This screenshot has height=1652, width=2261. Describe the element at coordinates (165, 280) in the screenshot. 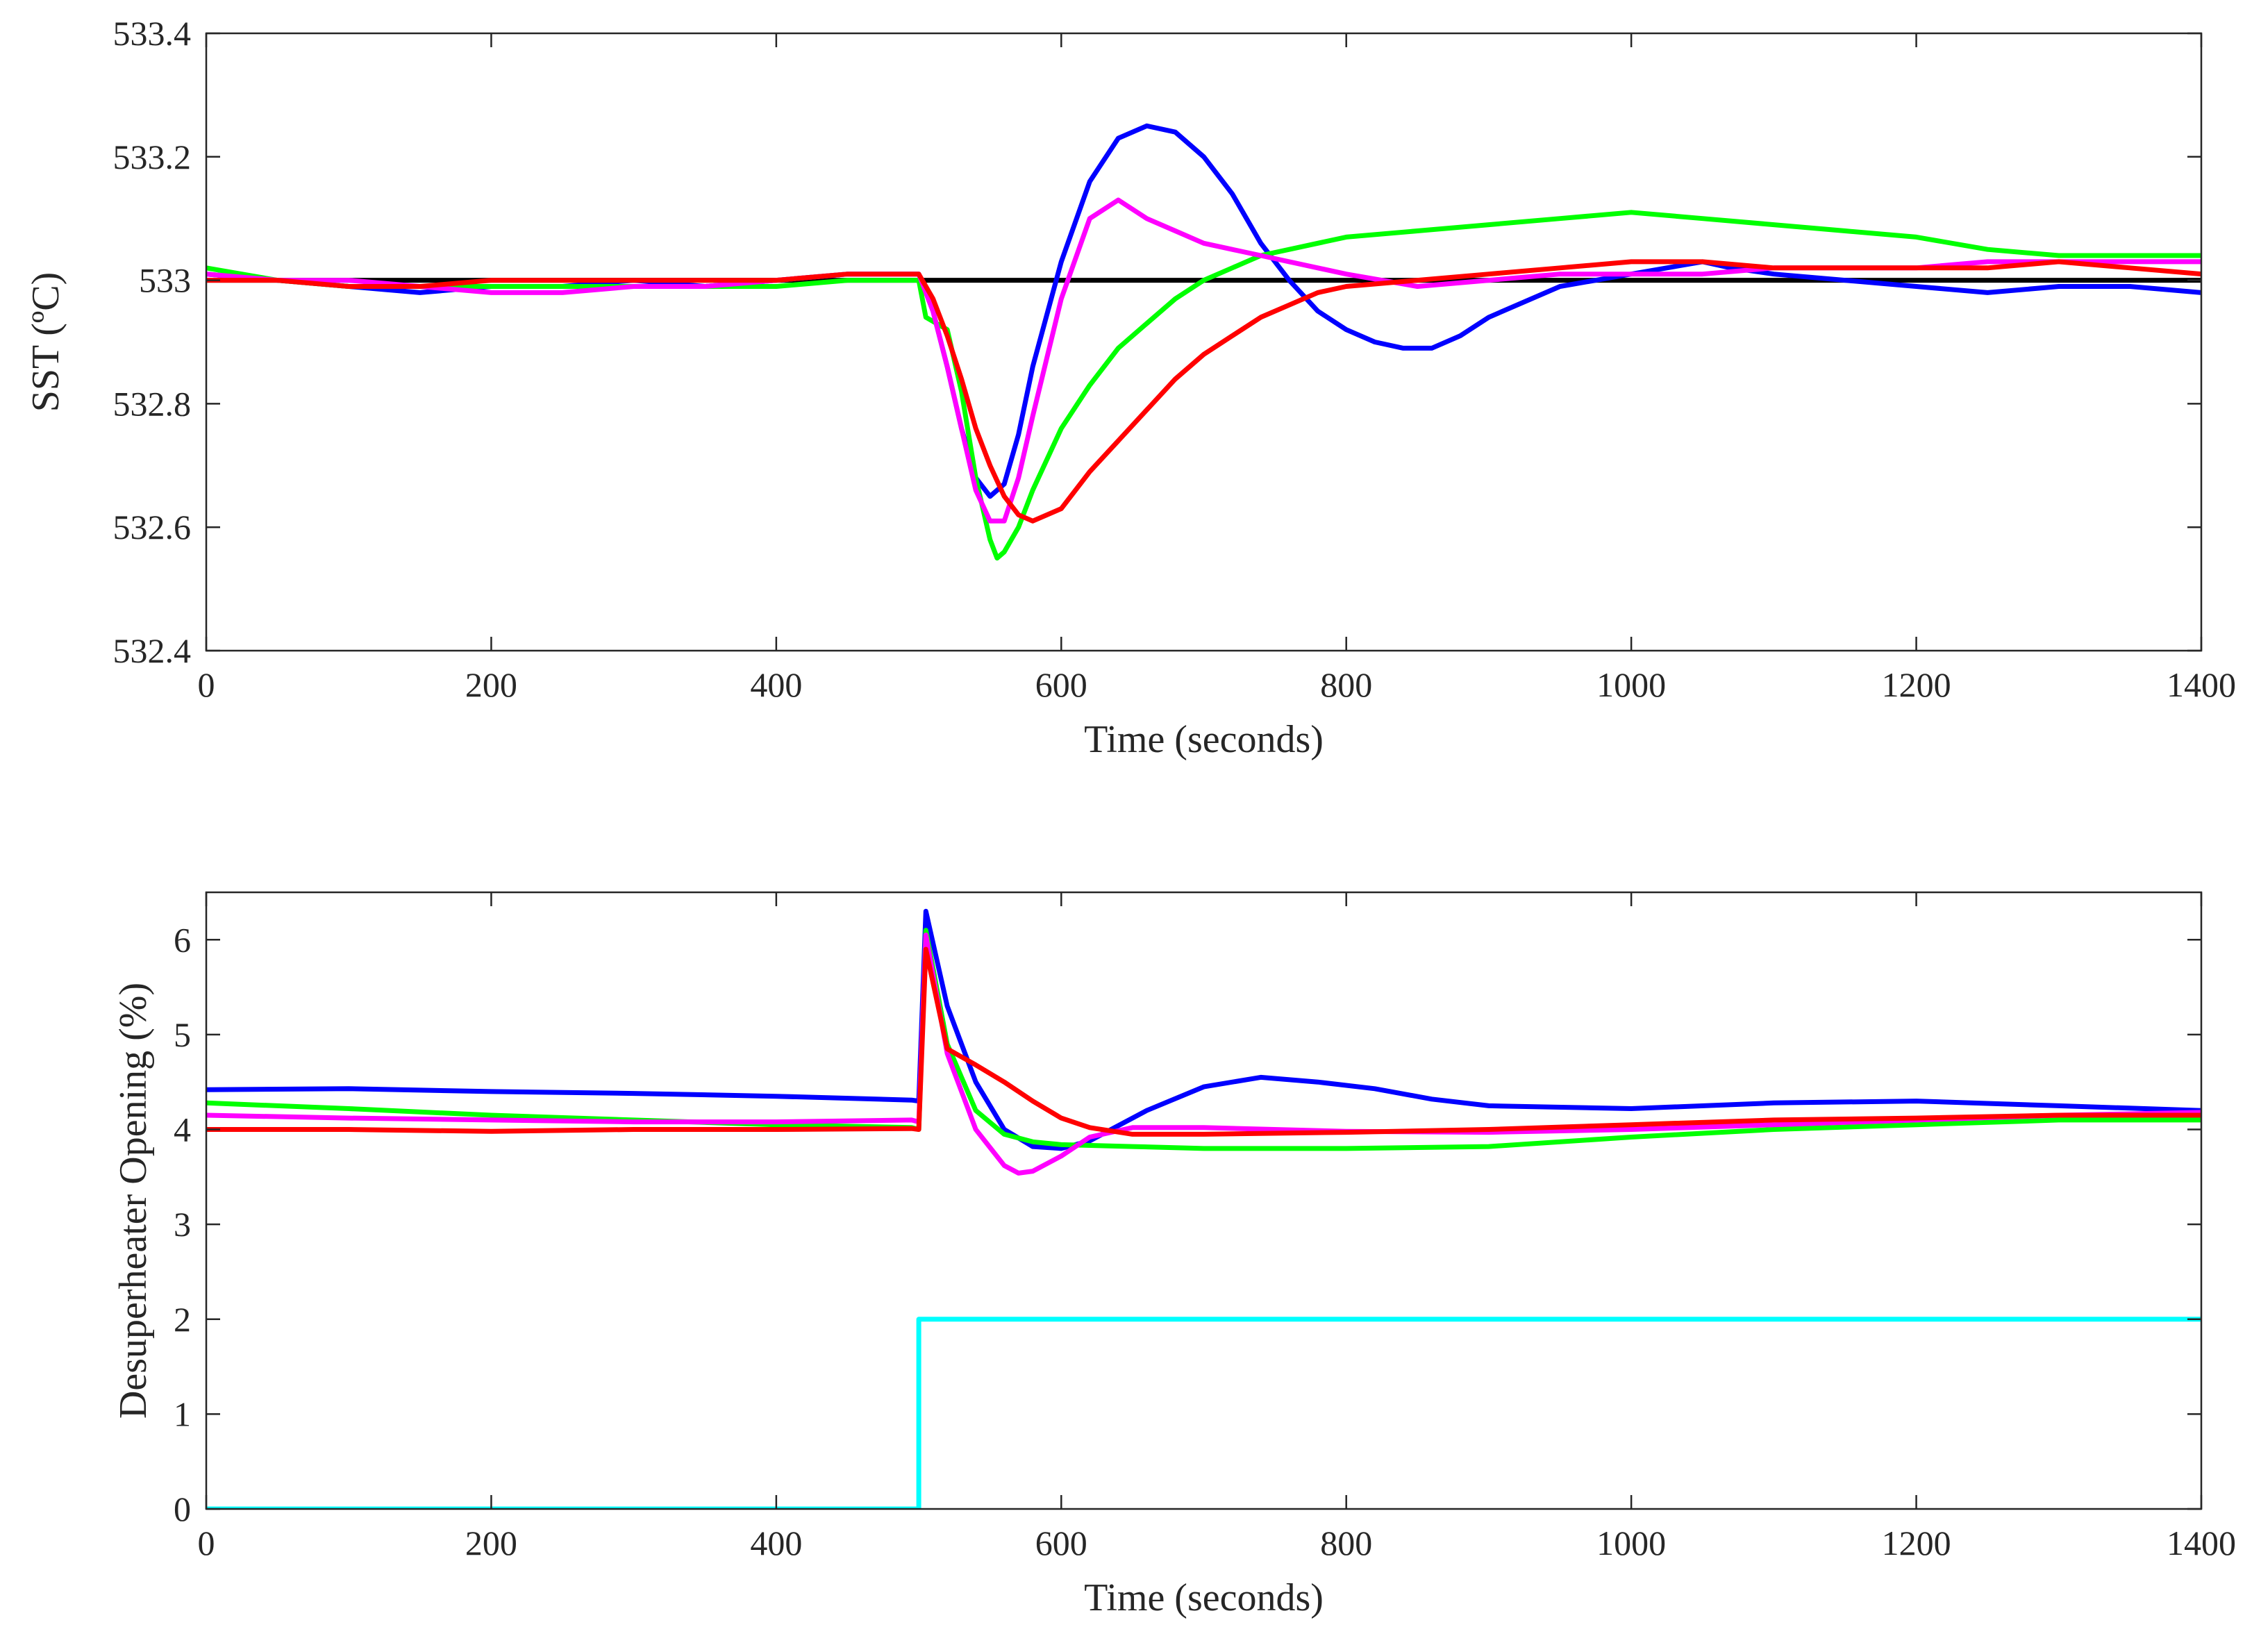

I see `y-tick-label: 533` at that location.